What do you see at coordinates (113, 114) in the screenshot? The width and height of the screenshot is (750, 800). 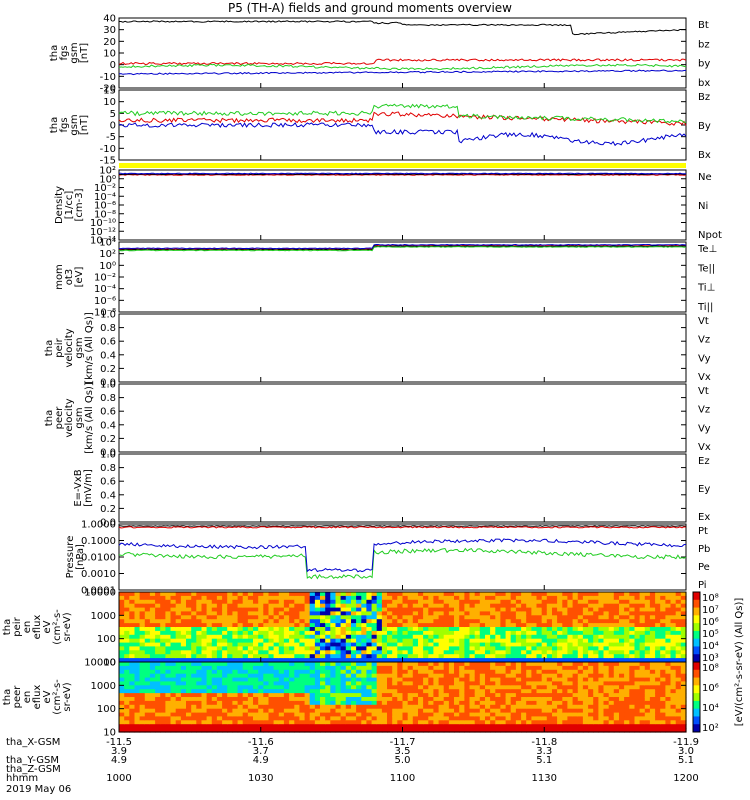 I see `y-tick-label: 5` at bounding box center [113, 114].